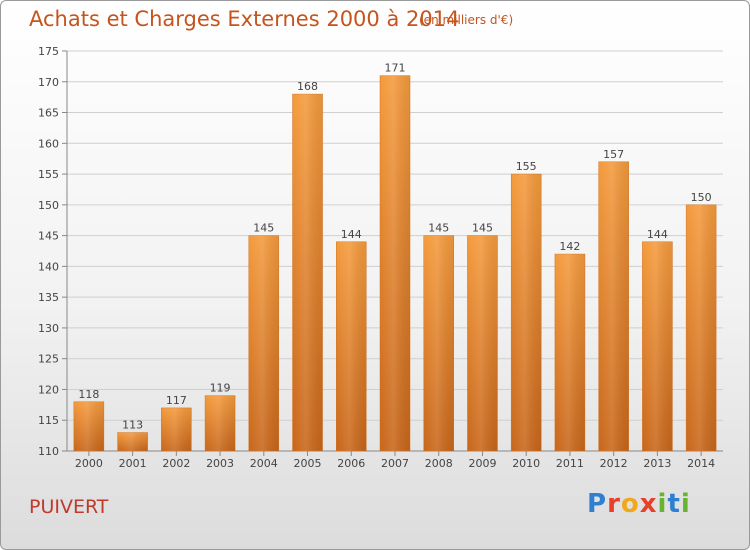 The width and height of the screenshot is (750, 550). Describe the element at coordinates (264, 463) in the screenshot. I see `x-tick-label: 2004` at that location.